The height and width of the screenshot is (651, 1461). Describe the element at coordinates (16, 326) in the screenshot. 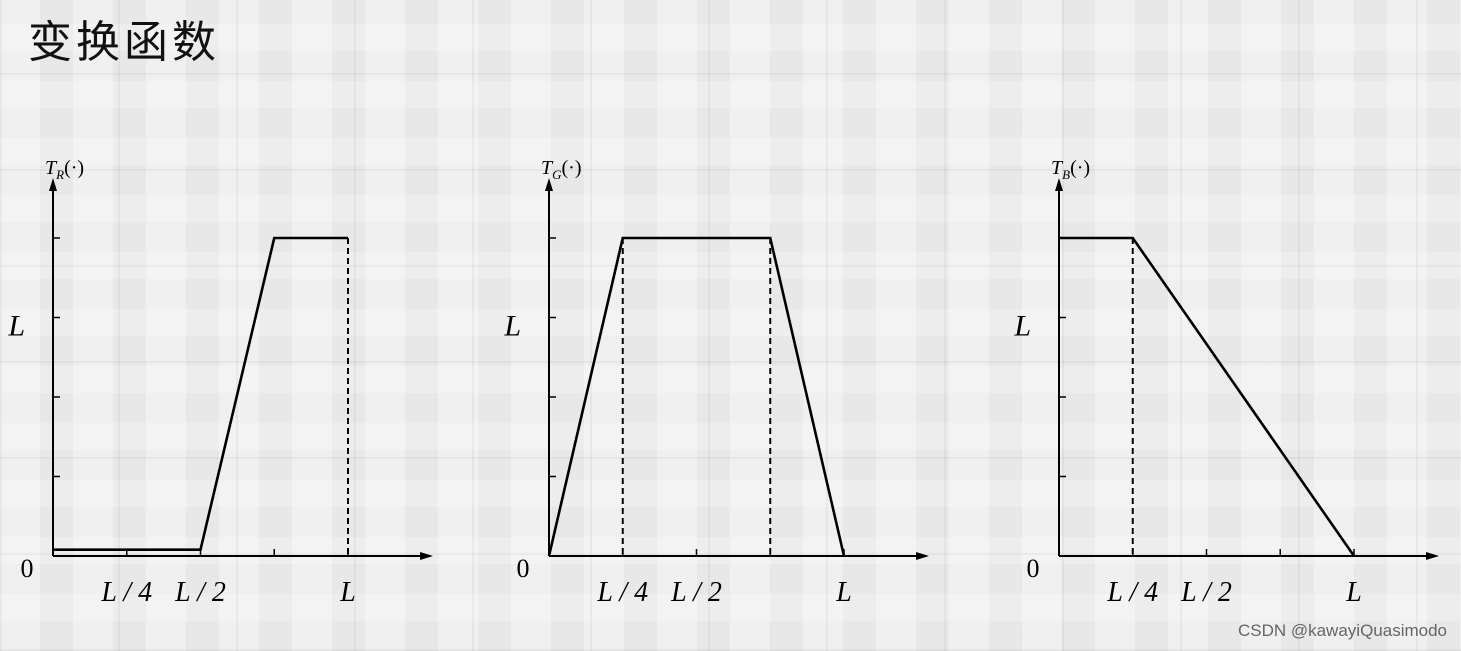

I see `chart-1-y-label-0: L` at that location.